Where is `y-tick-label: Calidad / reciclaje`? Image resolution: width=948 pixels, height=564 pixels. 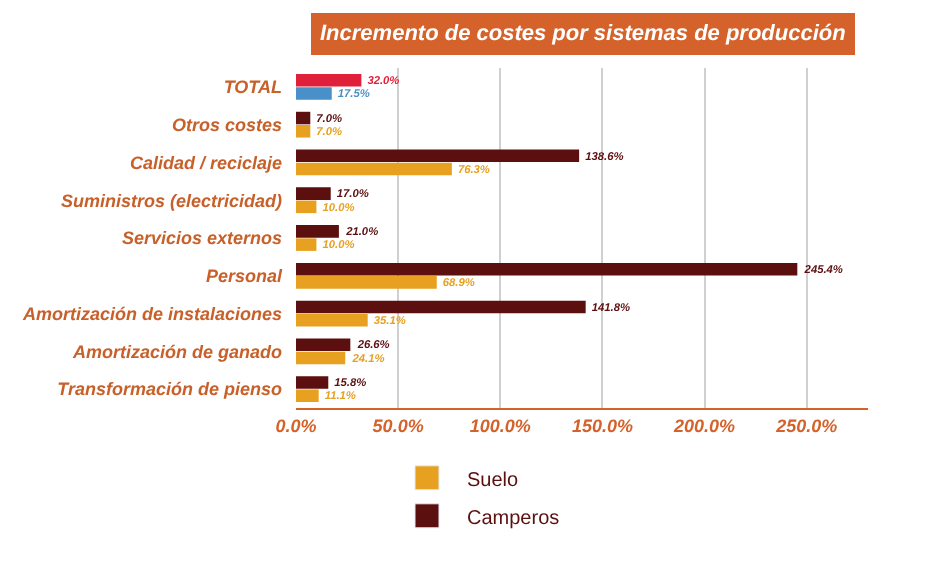
y-tick-label: Calidad / reciclaje is located at coordinates (205, 162).